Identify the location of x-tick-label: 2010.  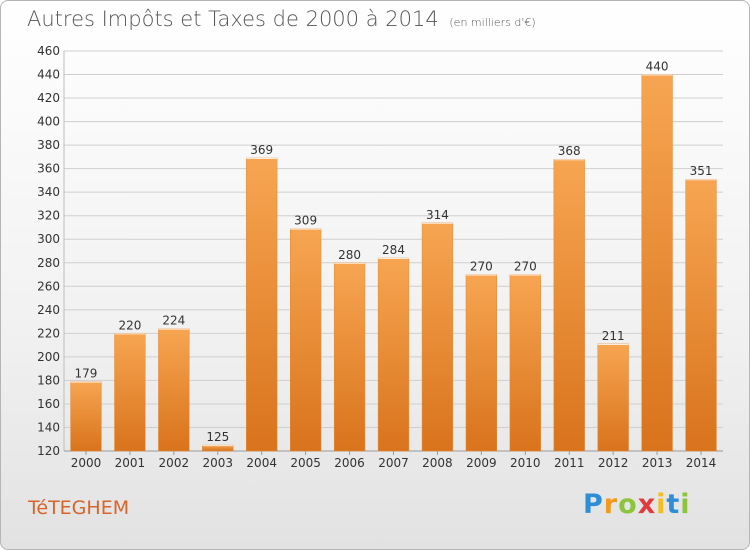
(525, 463).